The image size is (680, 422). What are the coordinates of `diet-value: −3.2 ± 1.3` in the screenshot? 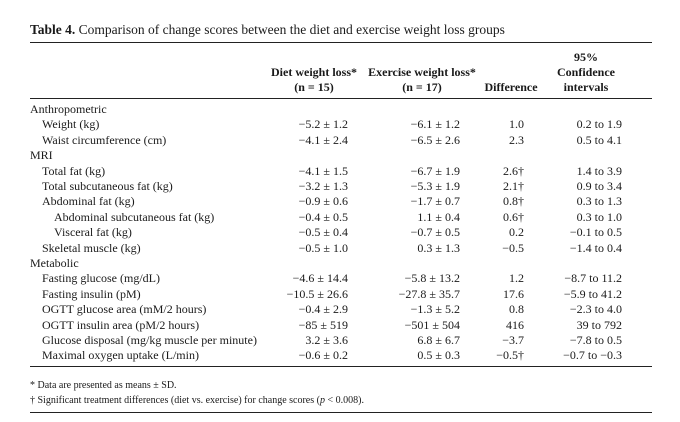 It's located at (323, 186).